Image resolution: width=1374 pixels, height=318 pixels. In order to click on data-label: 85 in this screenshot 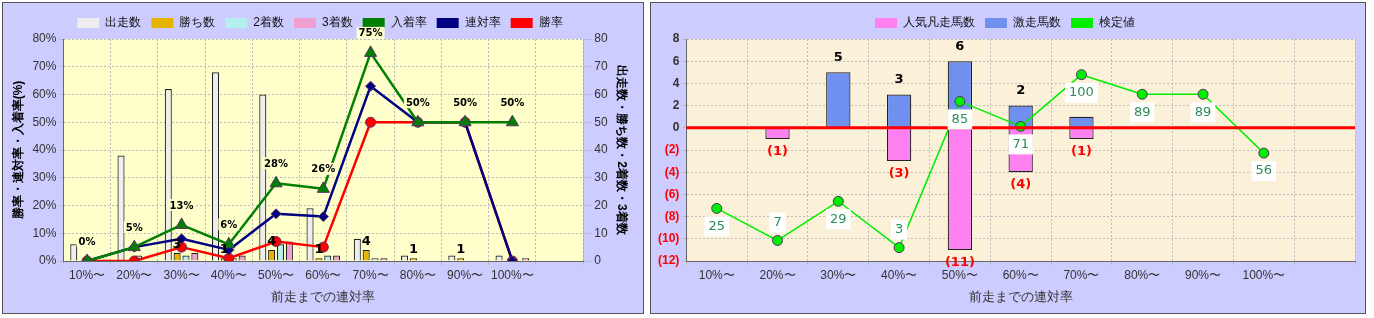, I will do `click(960, 118)`.